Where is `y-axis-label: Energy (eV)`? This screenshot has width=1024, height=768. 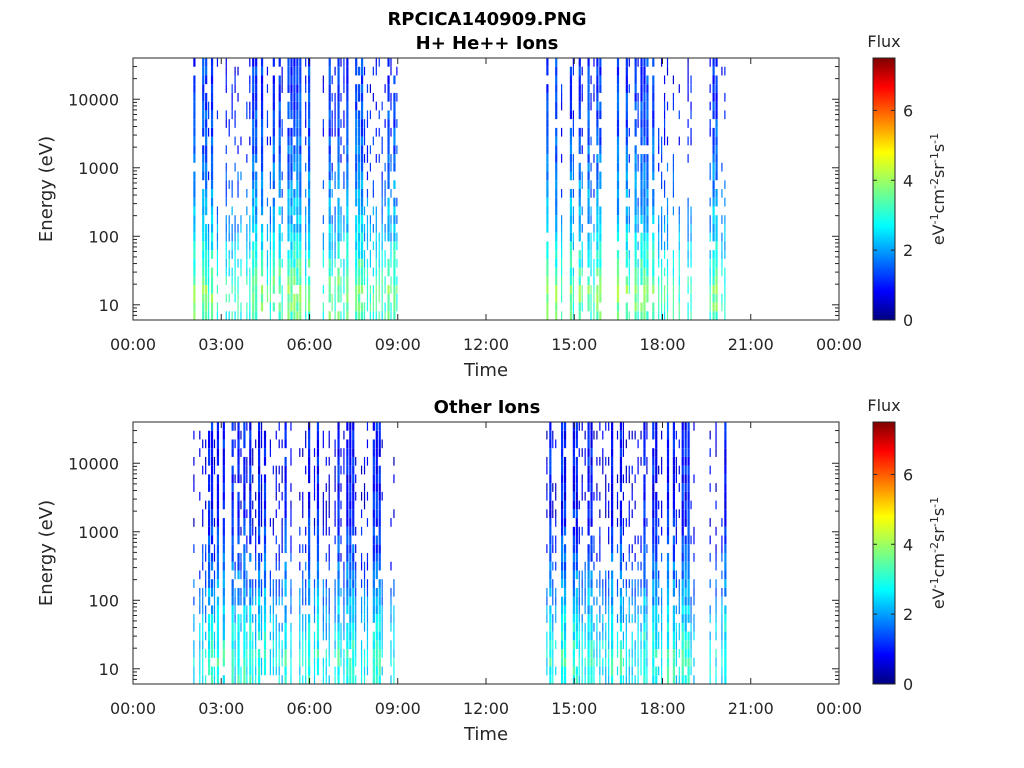
y-axis-label: Energy (eV) is located at coordinates (46, 553).